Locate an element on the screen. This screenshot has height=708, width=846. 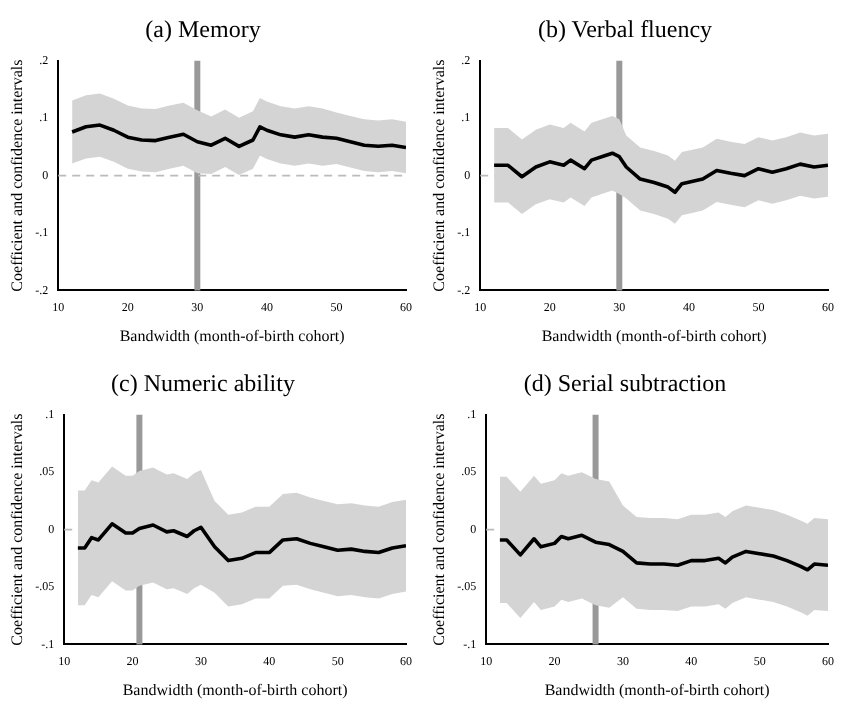
chart-title: (d) Serial subtraction is located at coordinates (625, 382).